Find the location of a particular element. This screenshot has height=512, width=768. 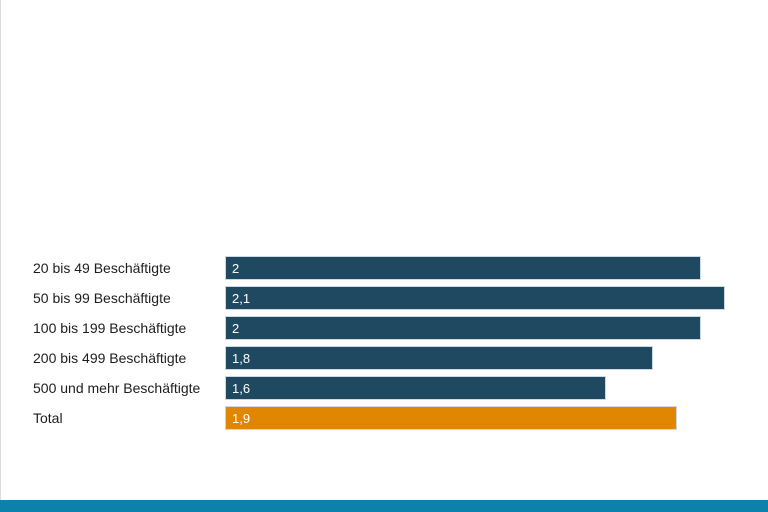

bar: 1,9 is located at coordinates (451, 418).